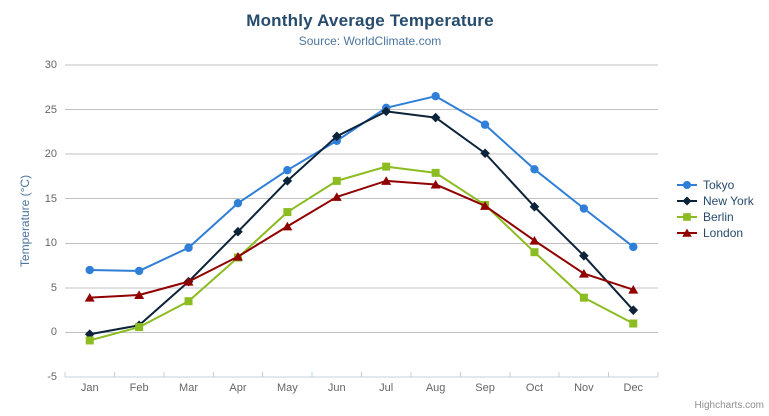 Image resolution: width=769 pixels, height=416 pixels. What do you see at coordinates (287, 388) in the screenshot?
I see `x-axis-label: May` at bounding box center [287, 388].